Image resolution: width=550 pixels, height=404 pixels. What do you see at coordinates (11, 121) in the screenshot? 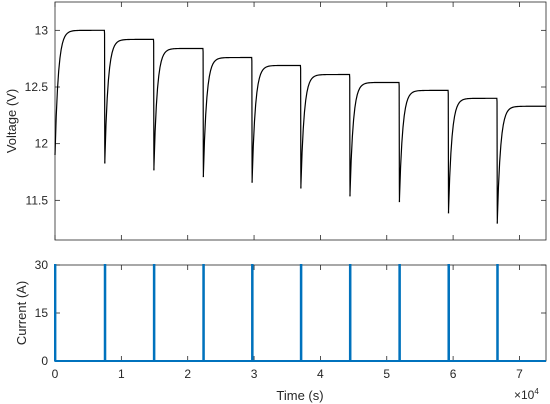
I see `voltage-y-axis-label: Voltage (V)` at bounding box center [11, 121].